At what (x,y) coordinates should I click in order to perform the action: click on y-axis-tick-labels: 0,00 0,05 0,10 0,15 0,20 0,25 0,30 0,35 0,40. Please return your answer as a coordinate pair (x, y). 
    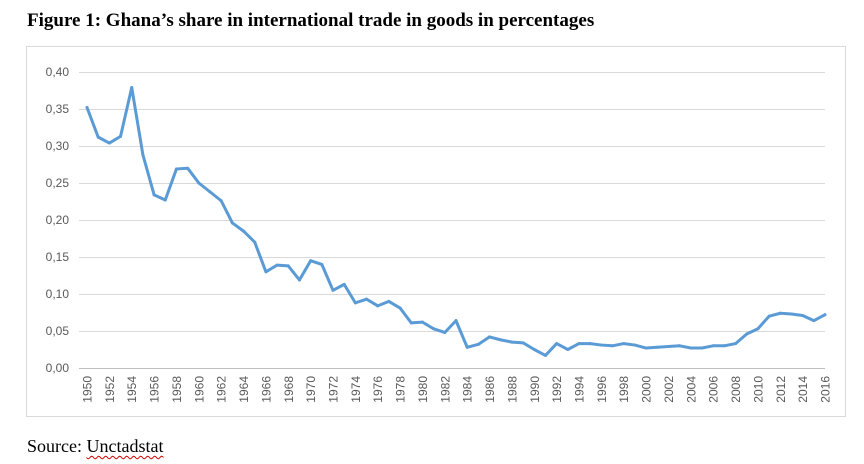
    Looking at the image, I should click on (58, 220).